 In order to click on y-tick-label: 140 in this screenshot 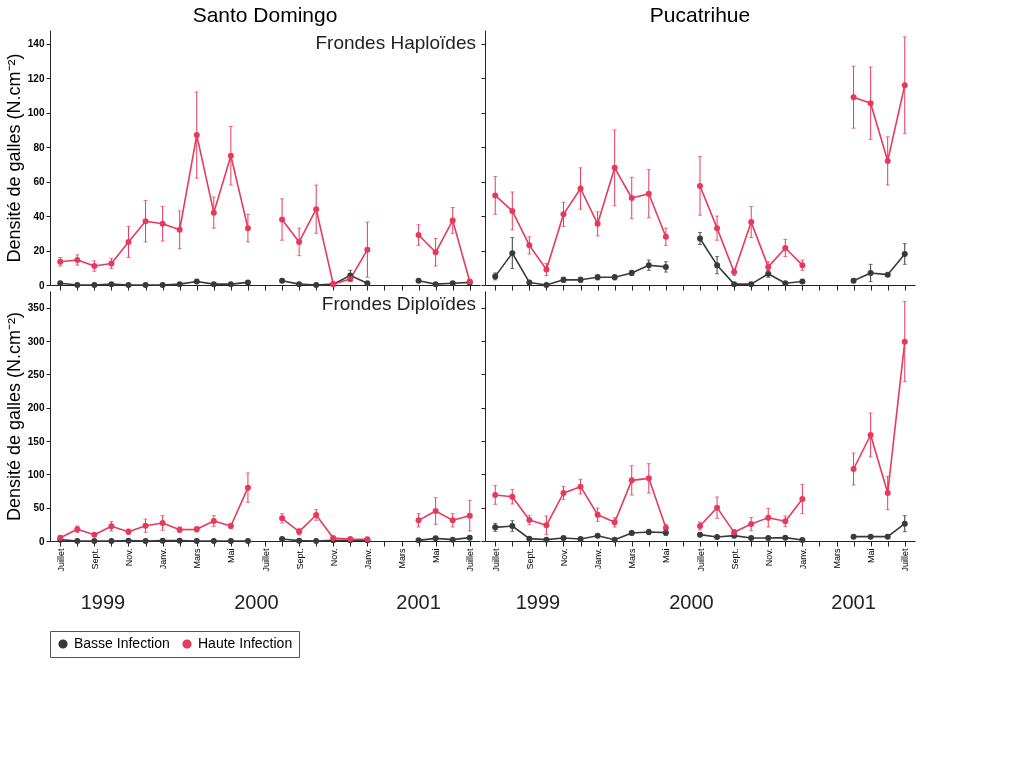, I will do `click(36, 44)`.